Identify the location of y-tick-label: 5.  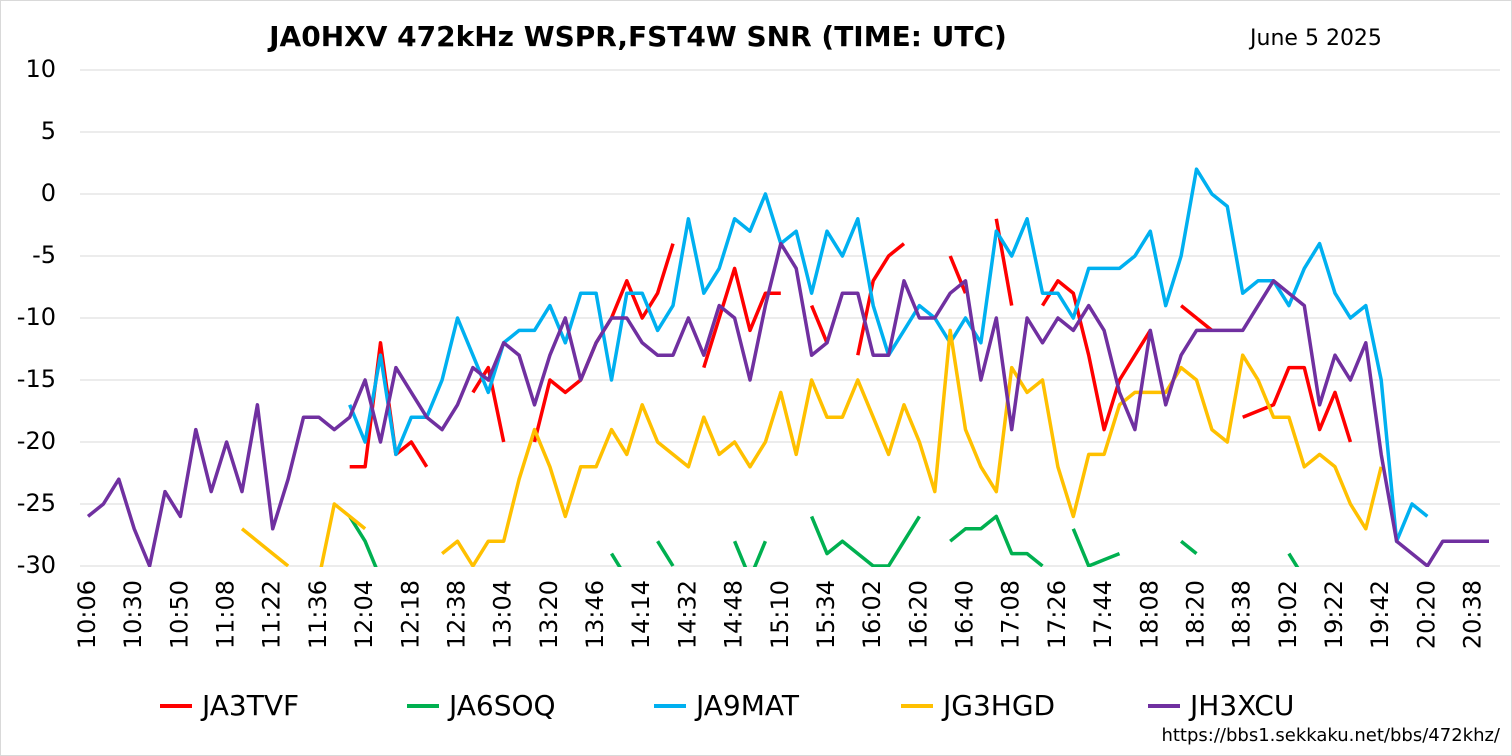
(48, 131).